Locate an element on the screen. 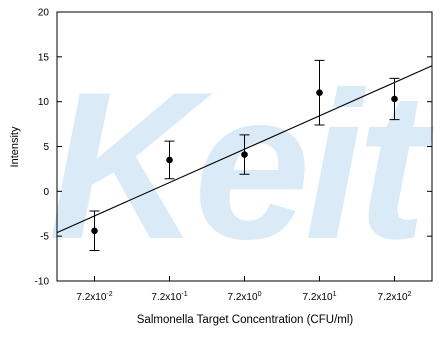  x-axis-label: Salmonella Target Concentration (CFU/ml) is located at coordinates (245, 320).